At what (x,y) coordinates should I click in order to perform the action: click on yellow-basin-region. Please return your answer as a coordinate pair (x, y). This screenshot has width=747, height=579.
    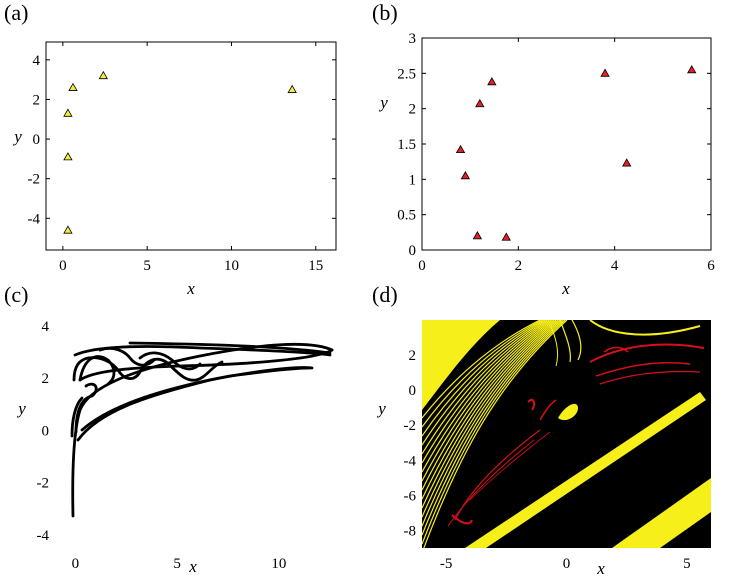
    Looking at the image, I should click on (461, 365).